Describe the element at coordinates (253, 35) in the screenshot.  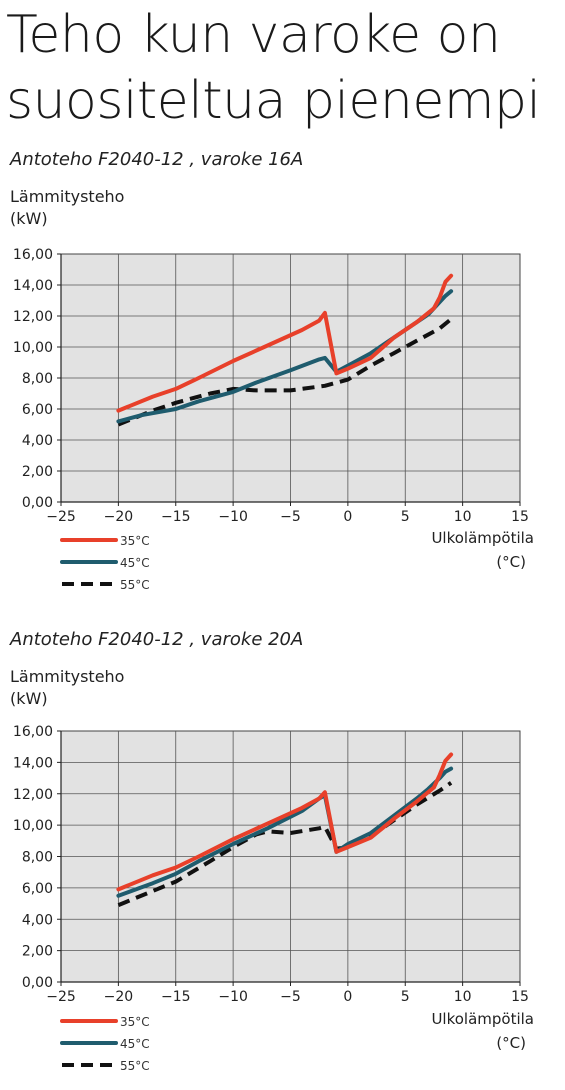
I see `page-title-line1: Teho kun varoke on` at that location.